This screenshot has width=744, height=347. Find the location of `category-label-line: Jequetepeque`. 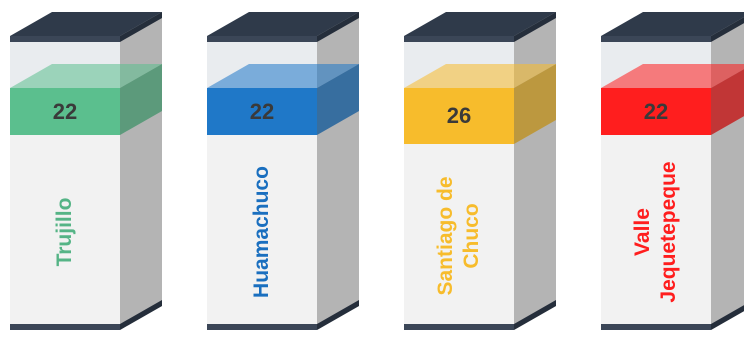

category-label-line: Jequetepeque is located at coordinates (668, 231).